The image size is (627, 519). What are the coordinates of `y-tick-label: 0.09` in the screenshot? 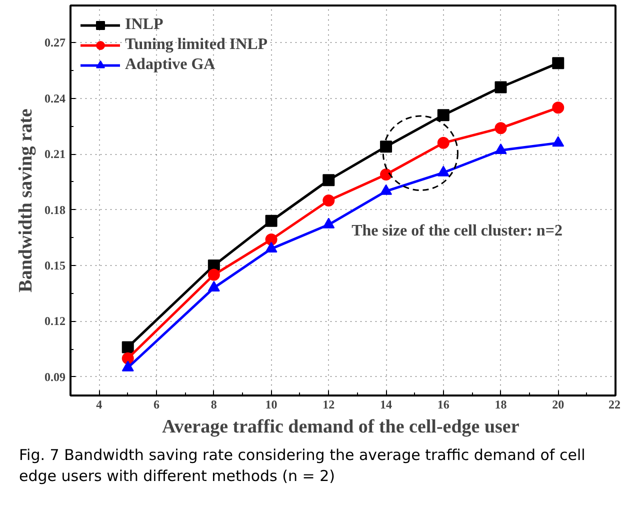 It's located at (55, 377).